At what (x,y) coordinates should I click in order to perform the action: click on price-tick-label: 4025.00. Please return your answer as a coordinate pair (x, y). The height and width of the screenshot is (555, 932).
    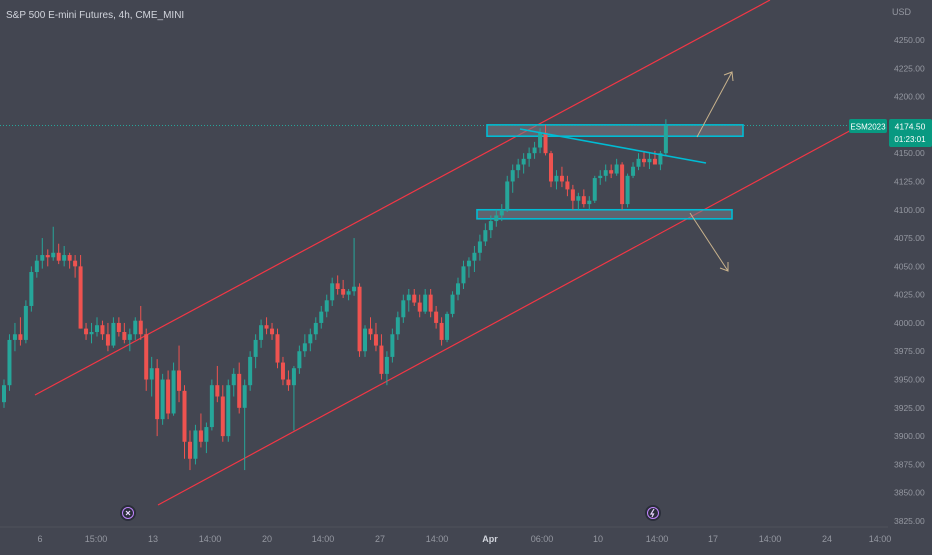
    Looking at the image, I should click on (909, 295).